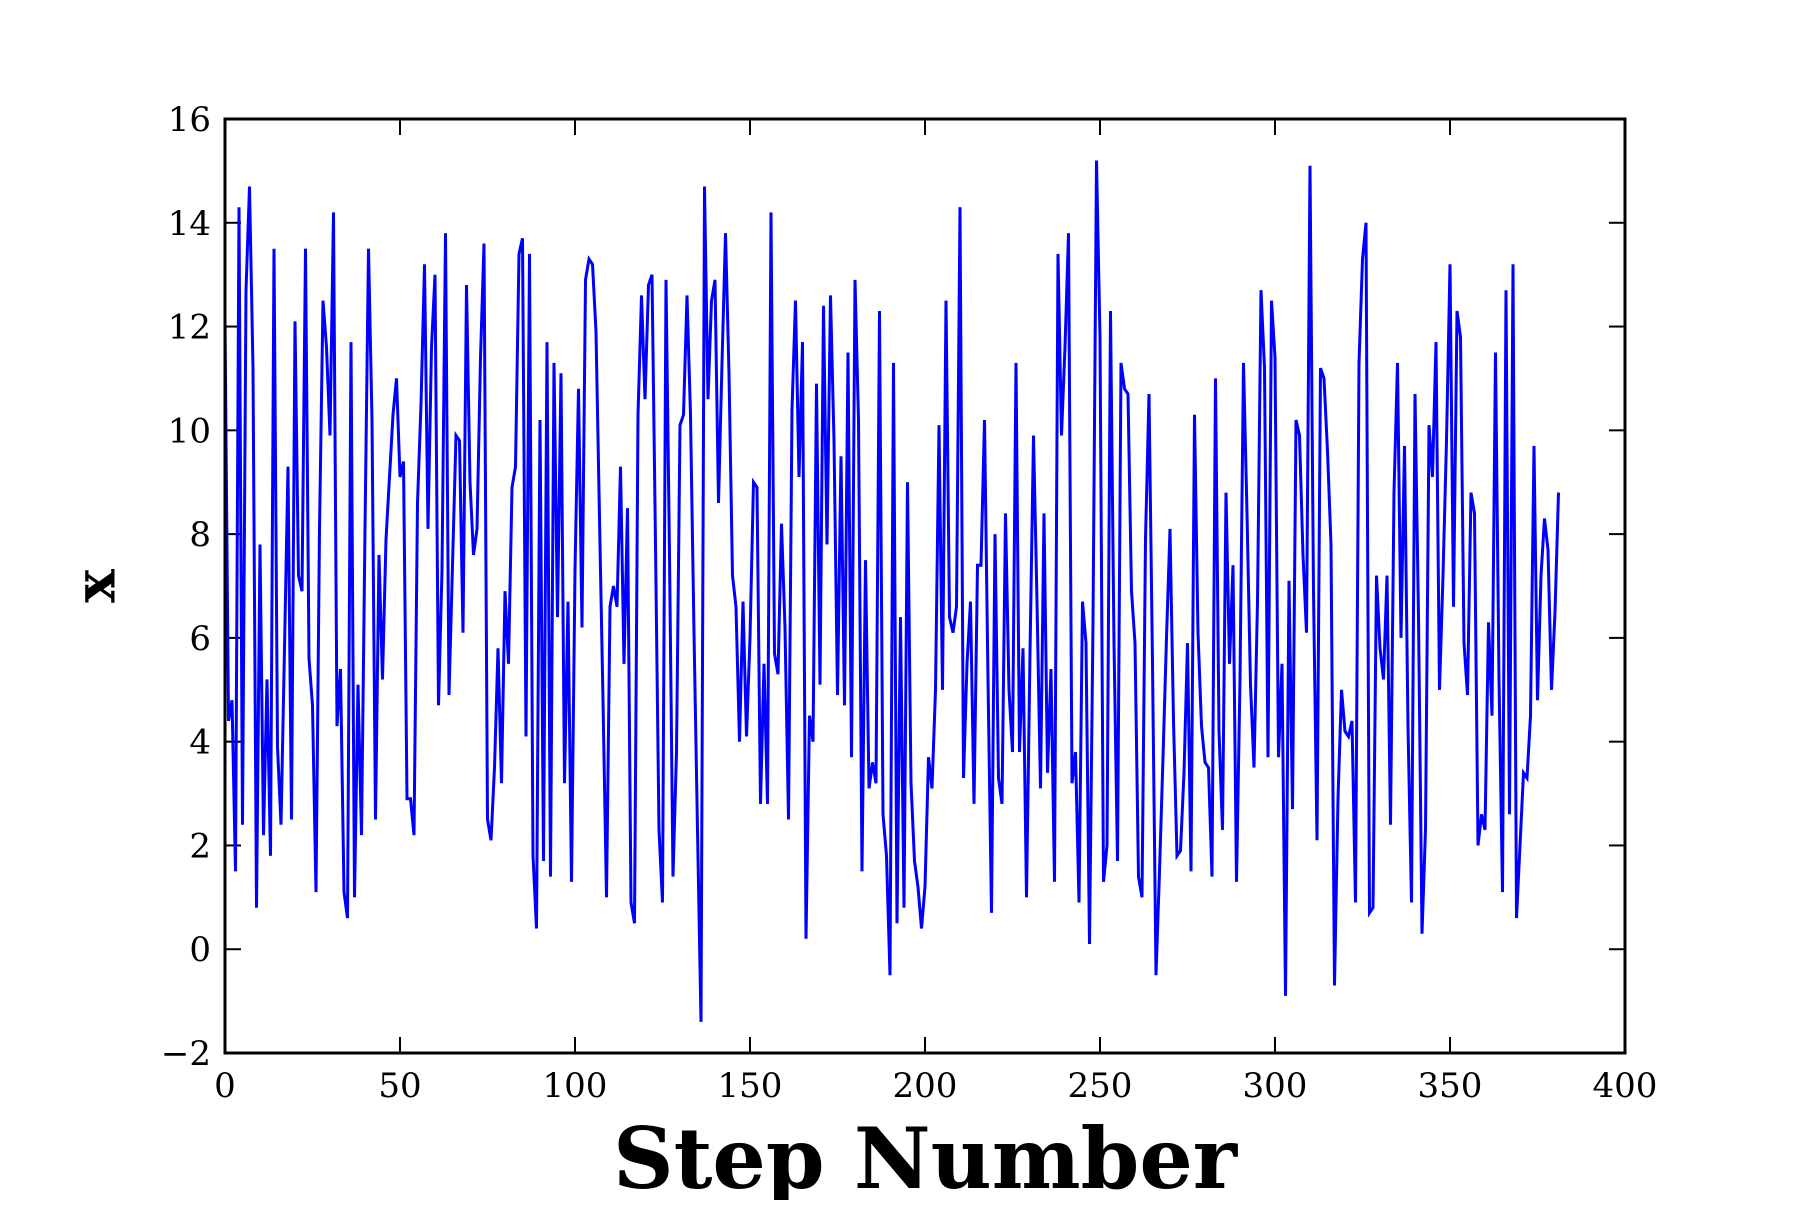  Describe the element at coordinates (1100, 1086) in the screenshot. I see `x-tick-label: 250` at that location.